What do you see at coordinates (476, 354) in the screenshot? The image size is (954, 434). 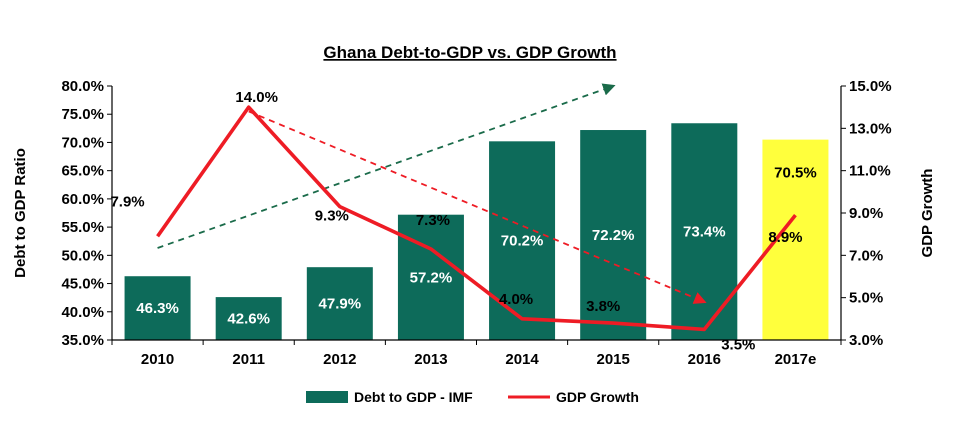 I see `x-axis-ticks: 2010 2011 2012 2013 2014 2015 2016 2017e` at bounding box center [476, 354].